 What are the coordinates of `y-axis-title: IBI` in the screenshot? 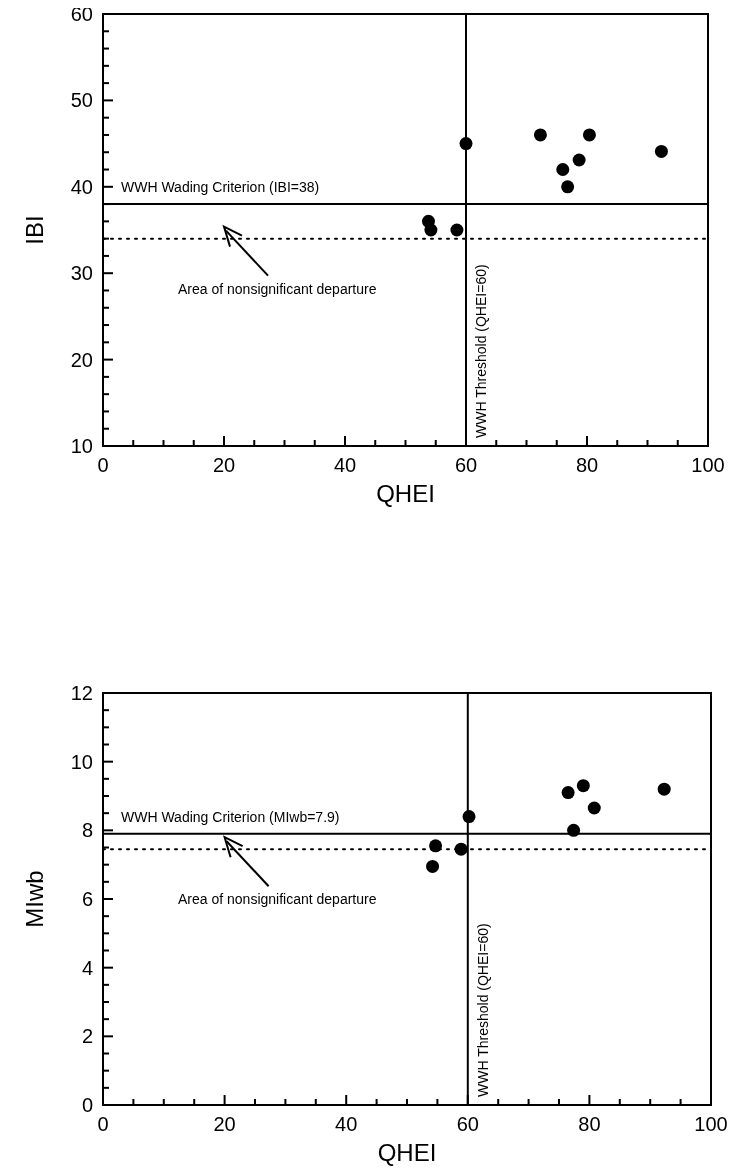 It's located at (34, 230).